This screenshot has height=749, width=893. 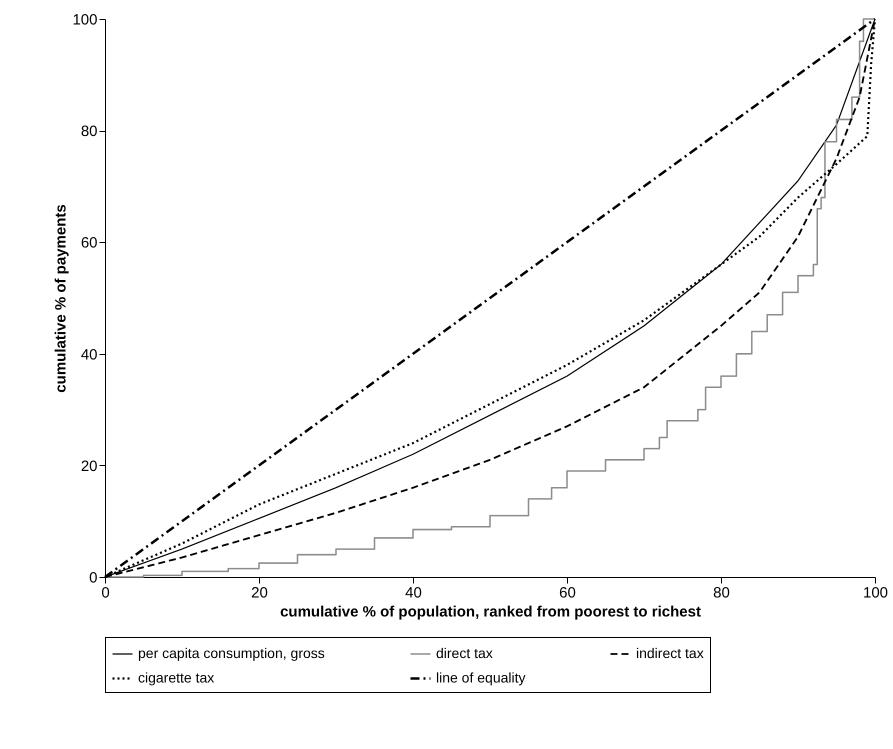 I want to click on x-tick-label: 80, so click(x=721, y=593).